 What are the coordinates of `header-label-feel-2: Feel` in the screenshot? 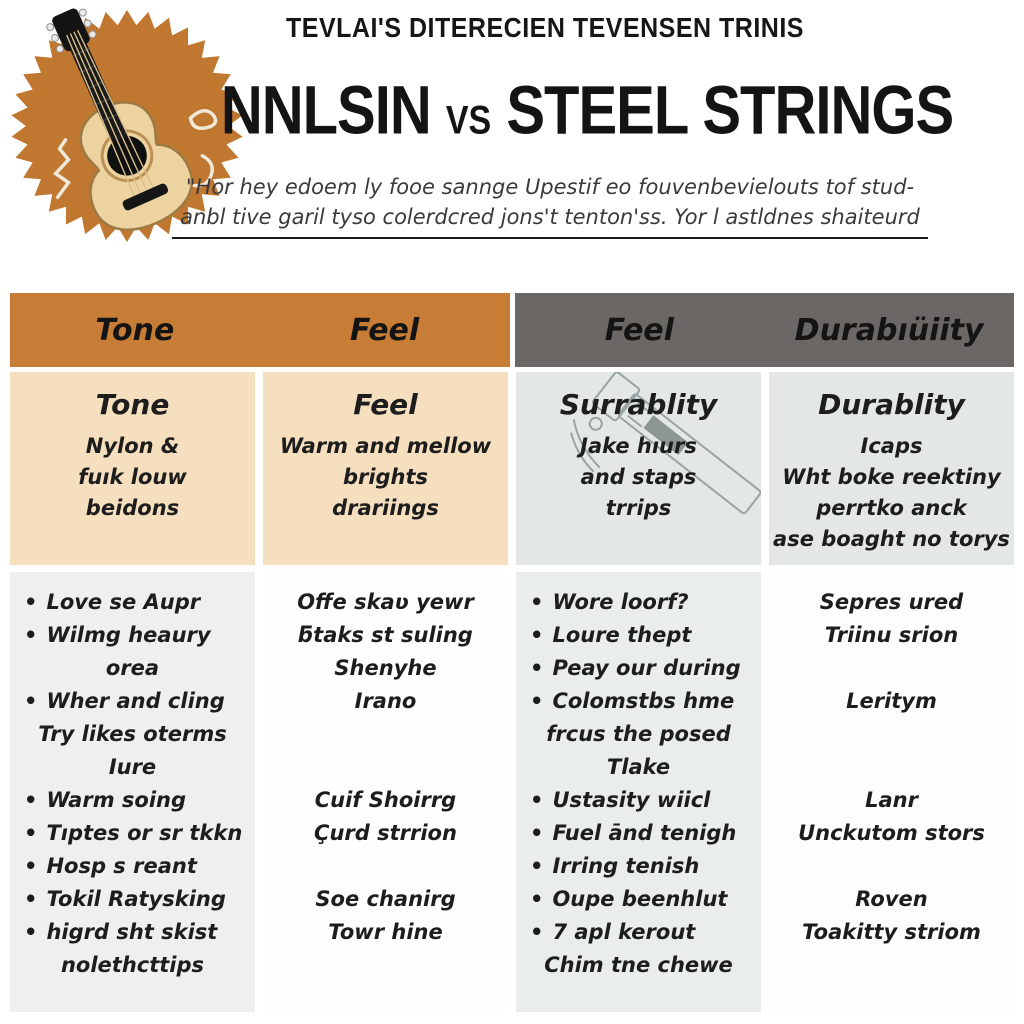 It's located at (639, 330).